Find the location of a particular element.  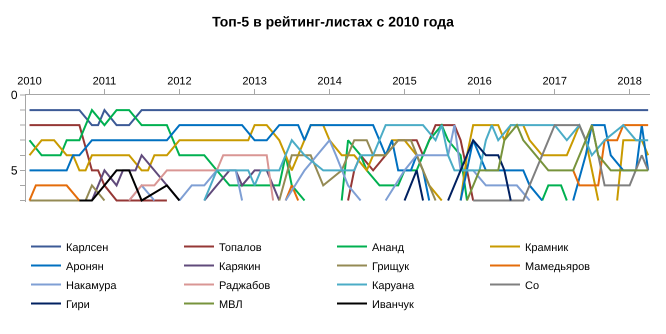

legend-label: Раджабов is located at coordinates (244, 286).